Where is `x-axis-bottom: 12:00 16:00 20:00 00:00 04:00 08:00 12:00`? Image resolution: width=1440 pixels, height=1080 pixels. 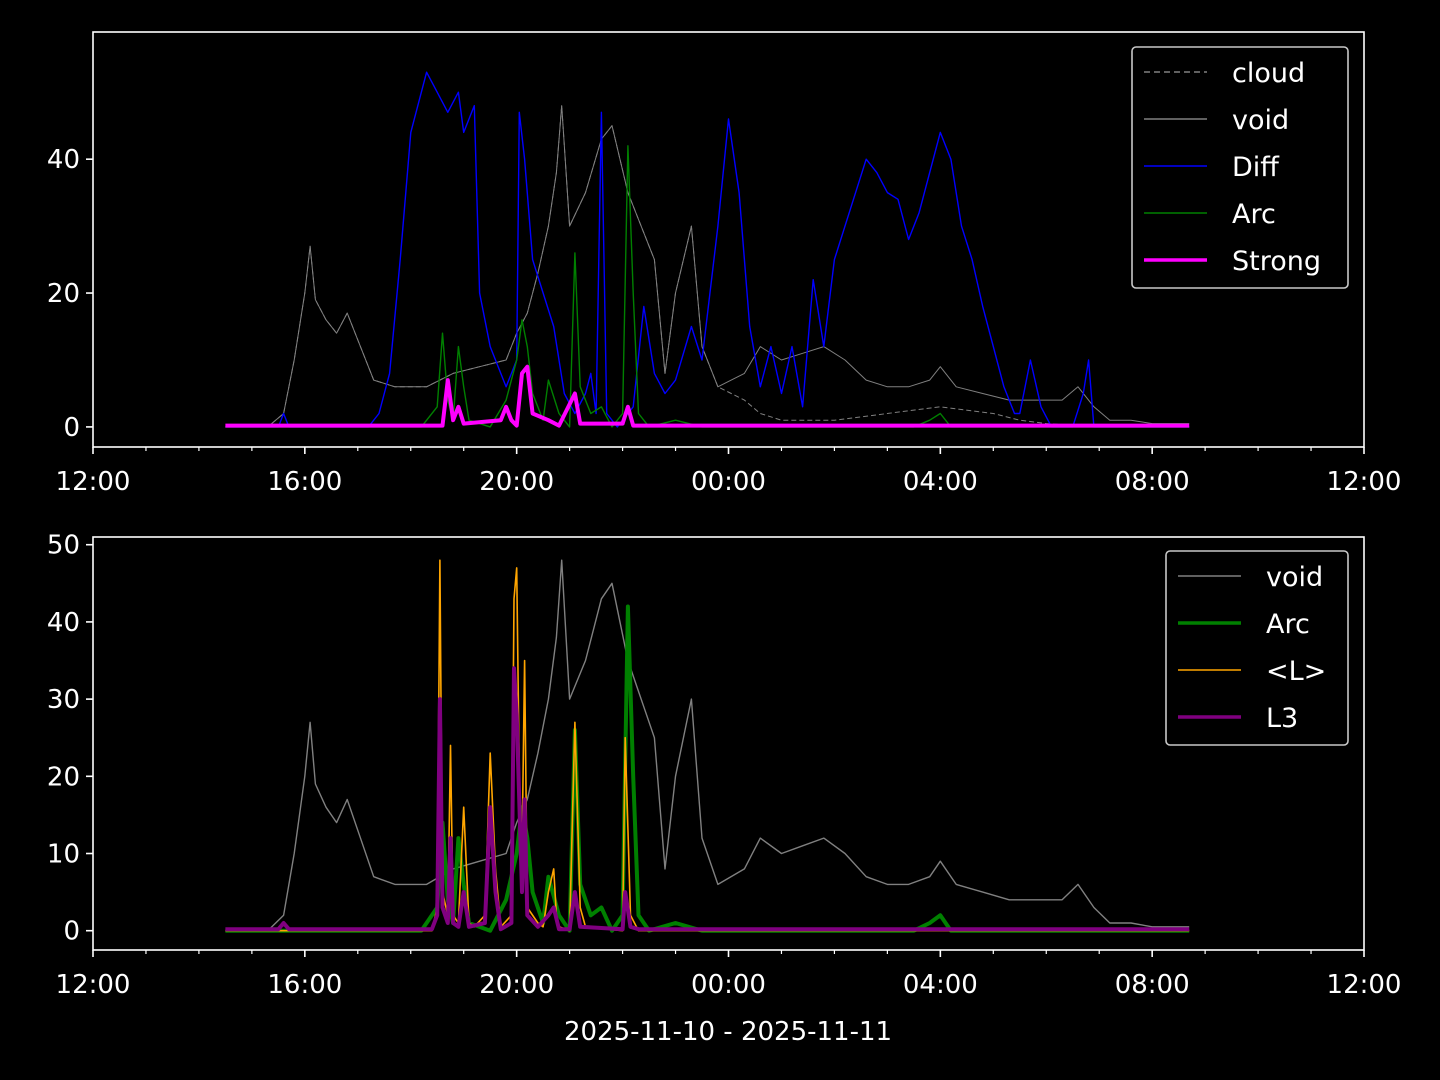
x-axis-bottom: 12:00 16:00 20:00 00:00 04:00 08:00 12:00 is located at coordinates (729, 975).